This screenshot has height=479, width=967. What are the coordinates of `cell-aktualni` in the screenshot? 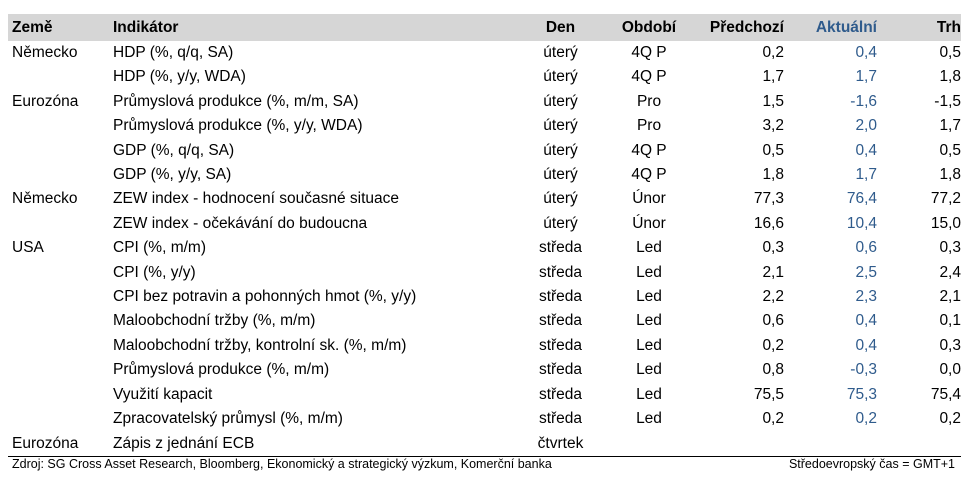 It's located at (830, 444).